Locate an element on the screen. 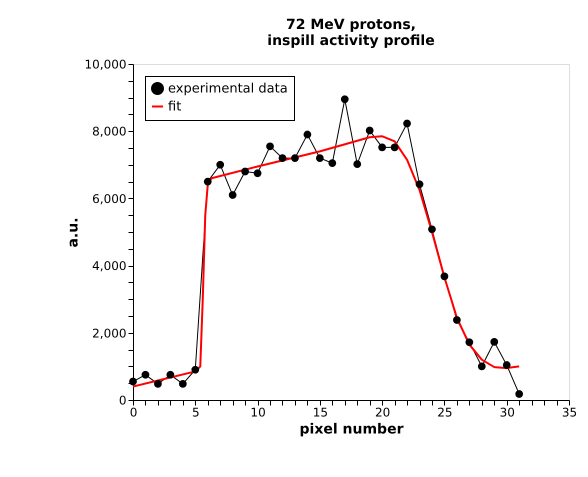  y-tick-label: 8,000 is located at coordinates (109, 131).